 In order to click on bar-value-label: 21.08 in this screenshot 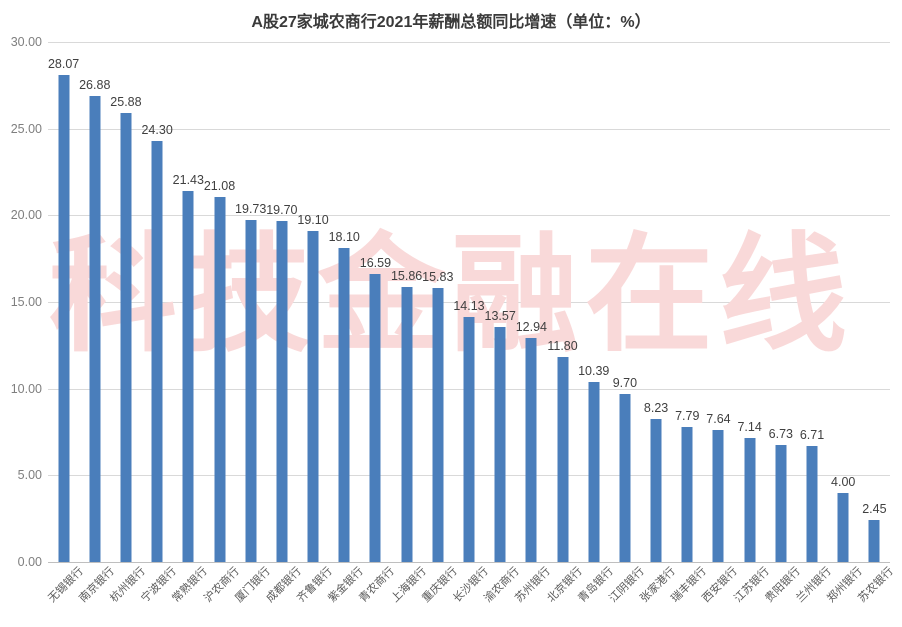, I will do `click(219, 185)`.